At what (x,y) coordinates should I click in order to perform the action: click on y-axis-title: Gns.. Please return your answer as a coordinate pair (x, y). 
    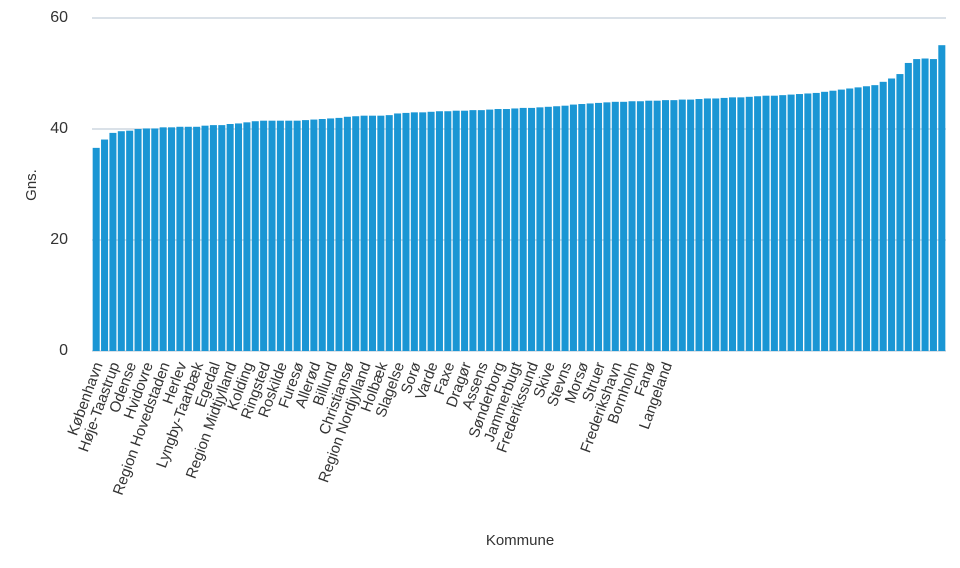
    Looking at the image, I should click on (31, 185).